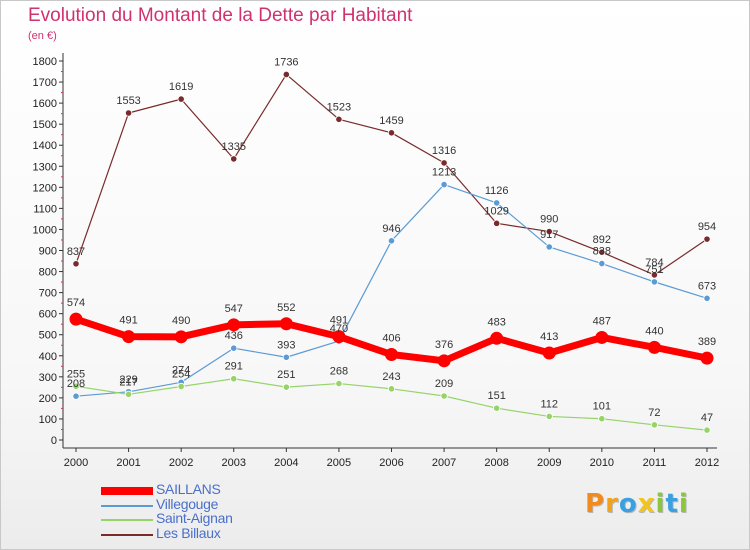 This screenshot has height=550, width=750. What do you see at coordinates (654, 270) in the screenshot?
I see `data-label: 751` at bounding box center [654, 270].